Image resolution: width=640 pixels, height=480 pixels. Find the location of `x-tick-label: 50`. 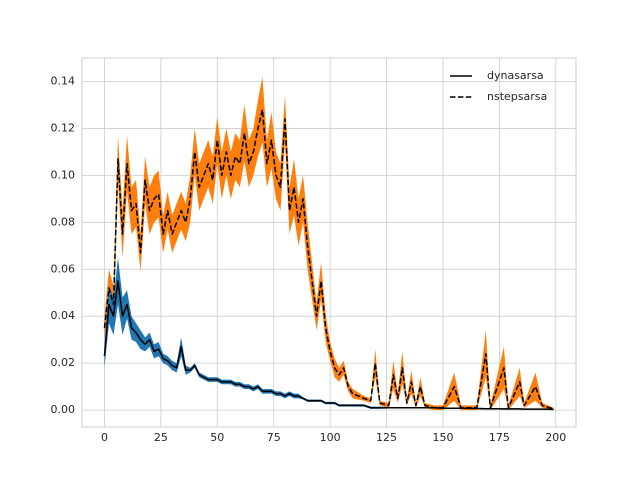

x-tick-label: 50 is located at coordinates (217, 437).